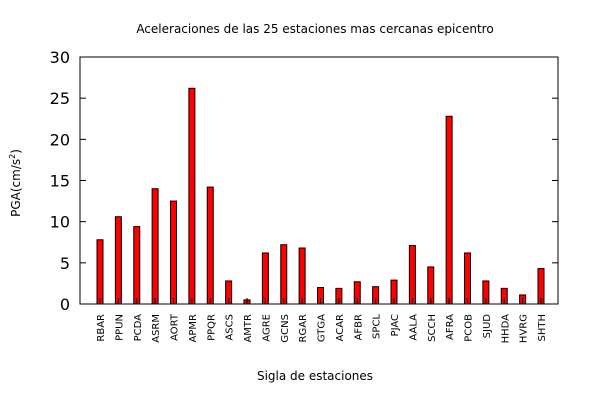  Describe the element at coordinates (65, 263) in the screenshot. I see `y-tick-label: 5` at that location.